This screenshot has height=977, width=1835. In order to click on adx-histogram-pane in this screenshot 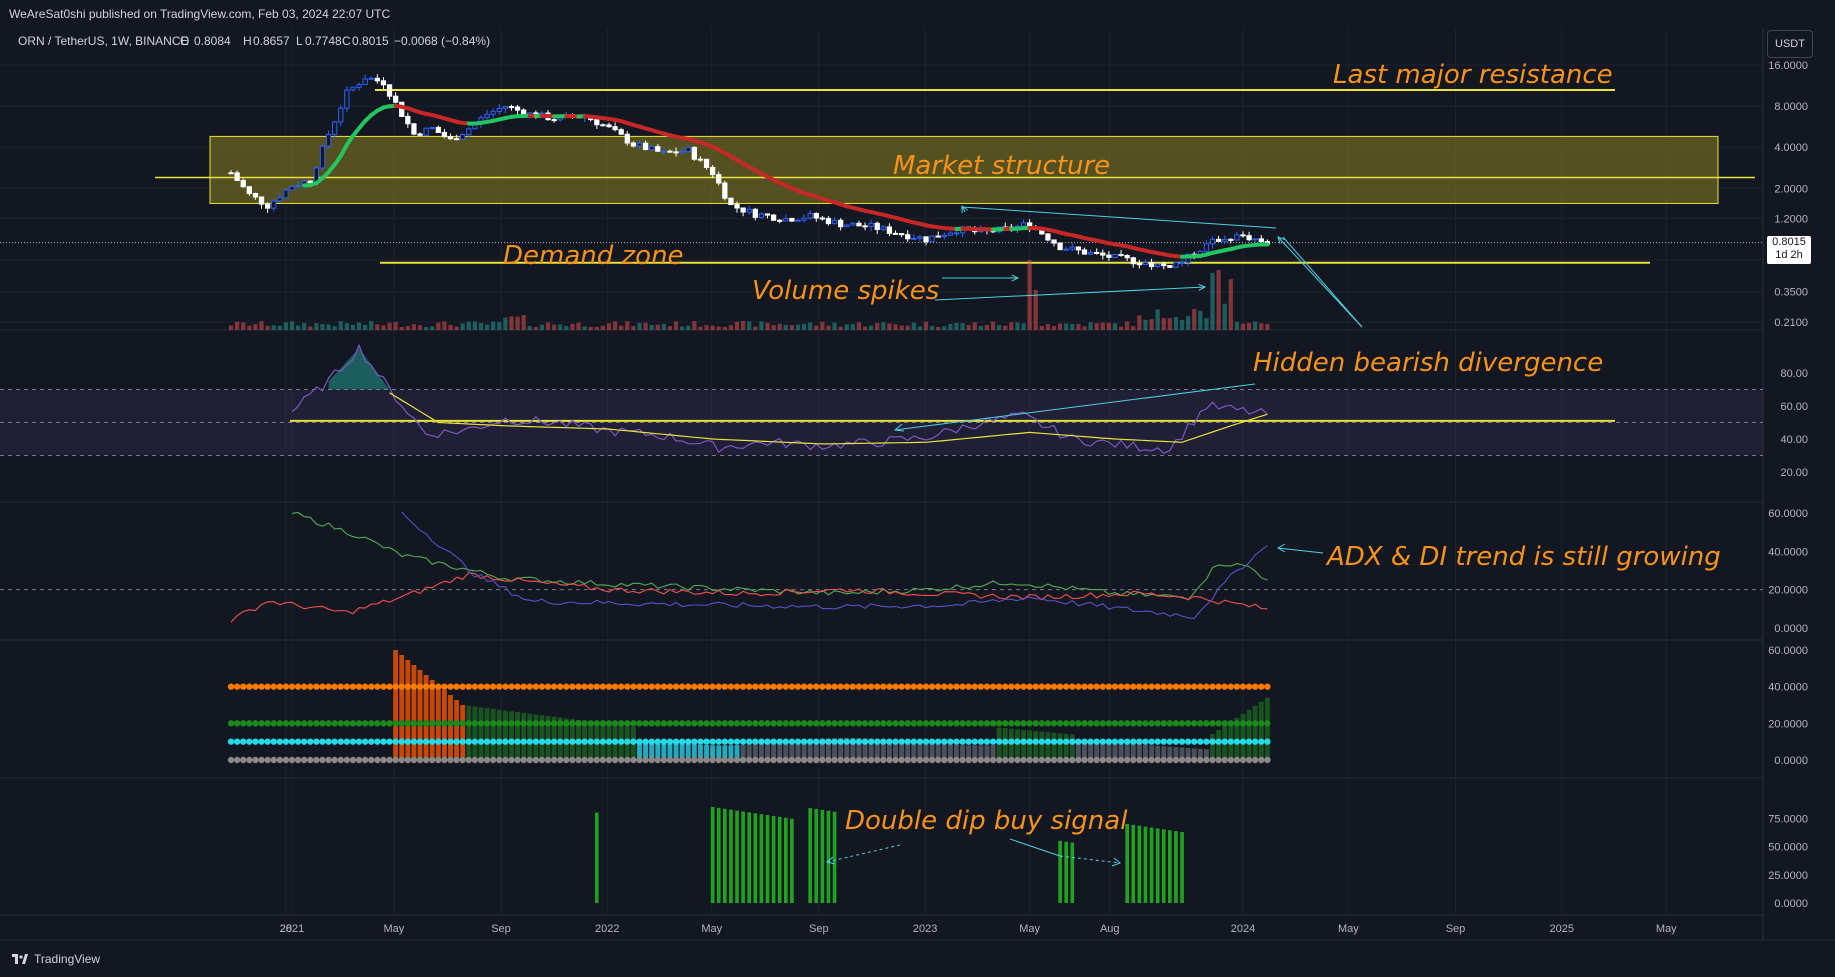, I will do `click(749, 707)`.